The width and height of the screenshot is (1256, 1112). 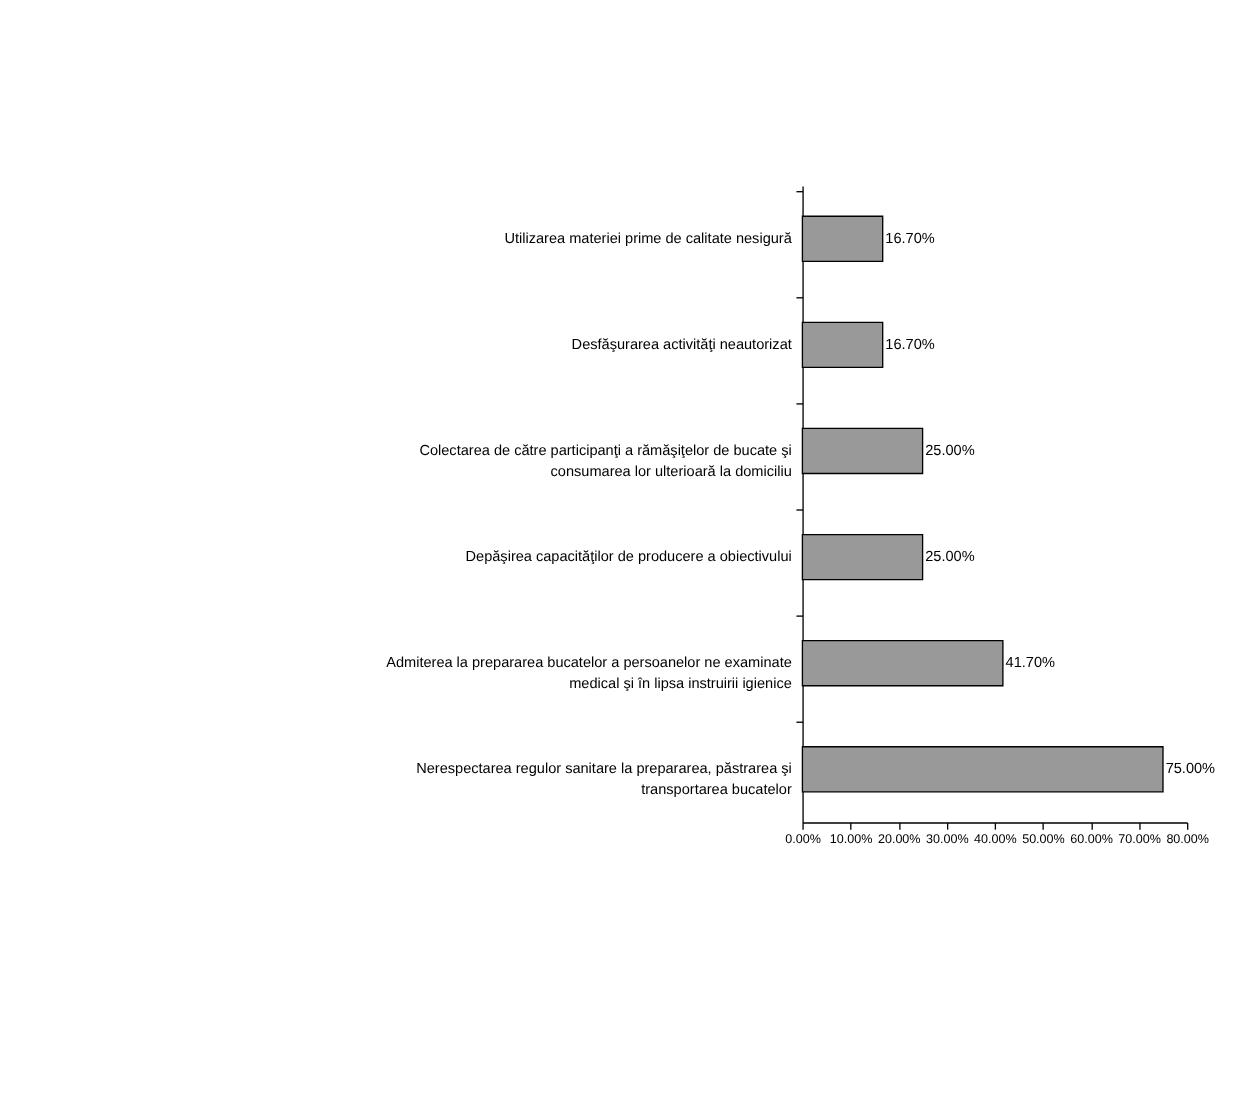 What do you see at coordinates (604, 779) in the screenshot?
I see `y-tick-label: Nerespectarea regulor sanitare la prepararea, păstrarea şi transportarea bucatelor` at bounding box center [604, 779].